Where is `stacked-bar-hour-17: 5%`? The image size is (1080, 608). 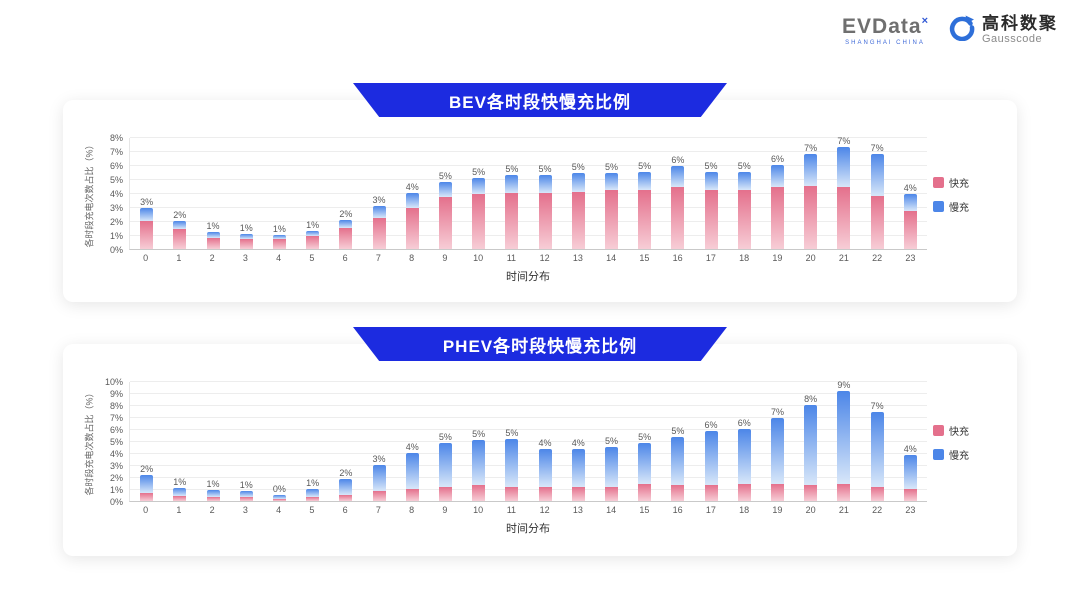 stacked-bar-hour-17: 5% is located at coordinates (710, 193).